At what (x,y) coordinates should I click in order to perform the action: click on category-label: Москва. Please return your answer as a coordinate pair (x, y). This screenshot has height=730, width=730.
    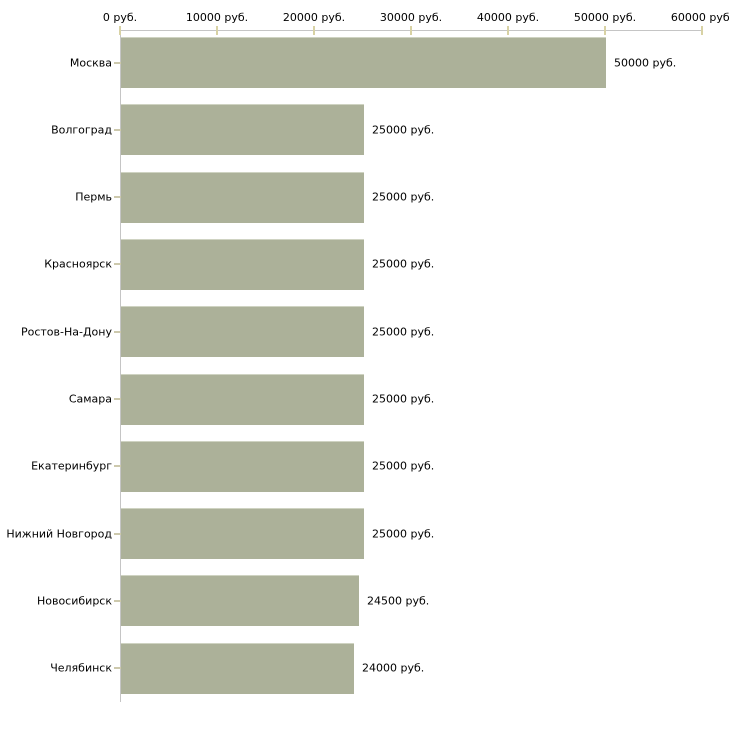
    Looking at the image, I should click on (90, 62).